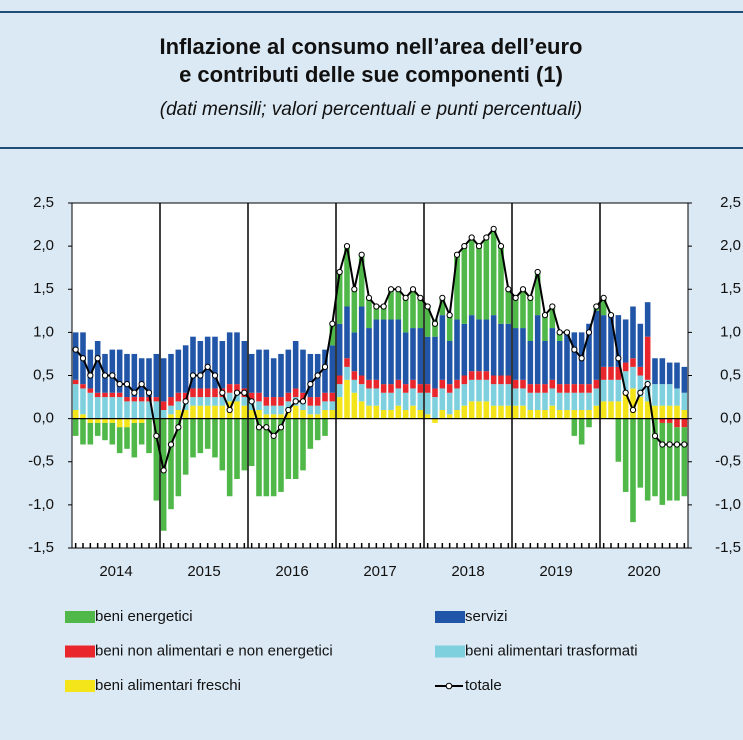  Describe the element at coordinates (555, 571) in the screenshot. I see `x-tick-label: 2019` at that location.